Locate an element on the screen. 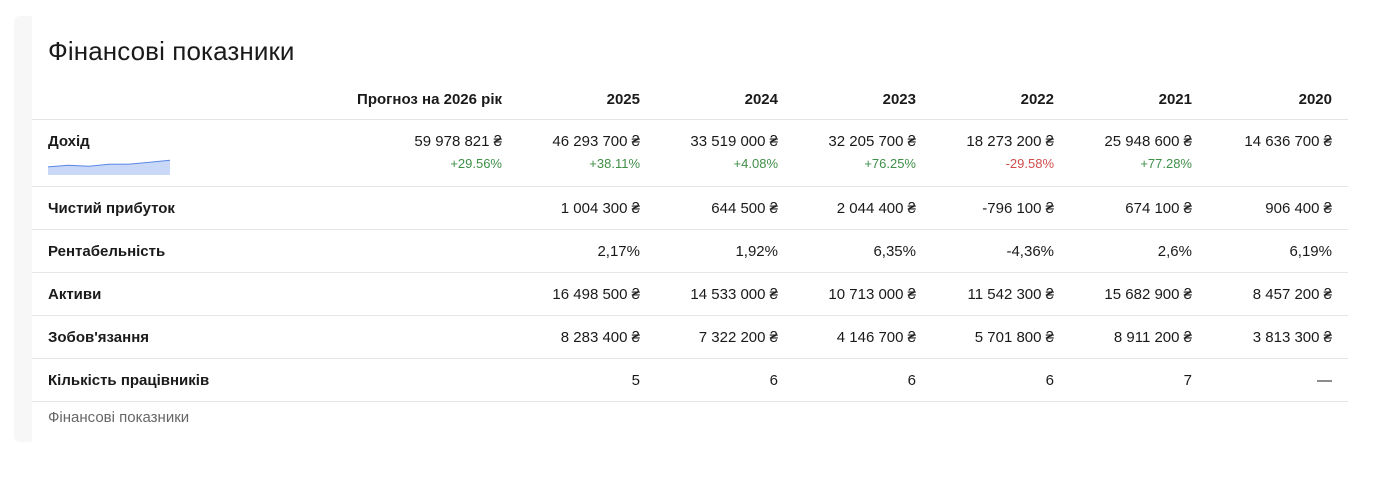 Image resolution: width=1390 pixels, height=482 pixels. column-header-2025: 2025 is located at coordinates (623, 99).